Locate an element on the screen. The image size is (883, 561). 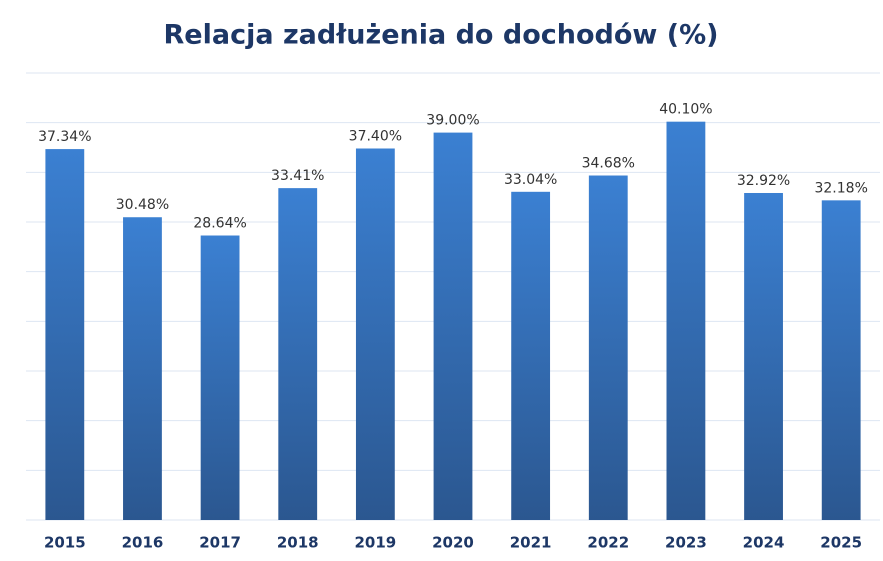
x-tick-label: 2025 is located at coordinates (841, 543).